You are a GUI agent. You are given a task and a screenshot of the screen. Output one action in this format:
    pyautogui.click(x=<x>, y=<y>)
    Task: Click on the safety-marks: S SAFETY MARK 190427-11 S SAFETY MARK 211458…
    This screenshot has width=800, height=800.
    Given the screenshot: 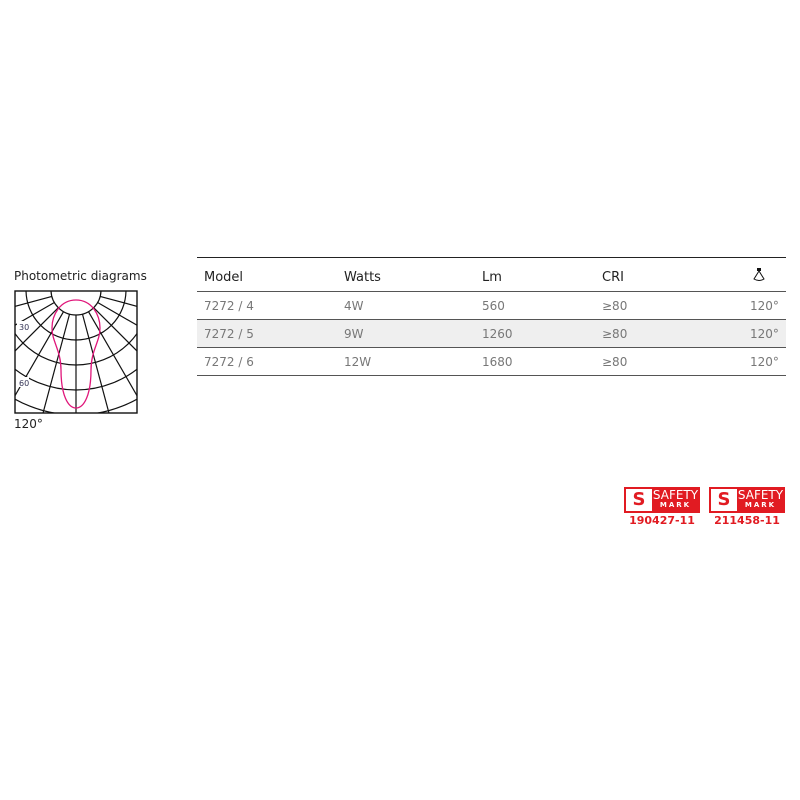 What is the action you would take?
    pyautogui.click(x=704, y=507)
    